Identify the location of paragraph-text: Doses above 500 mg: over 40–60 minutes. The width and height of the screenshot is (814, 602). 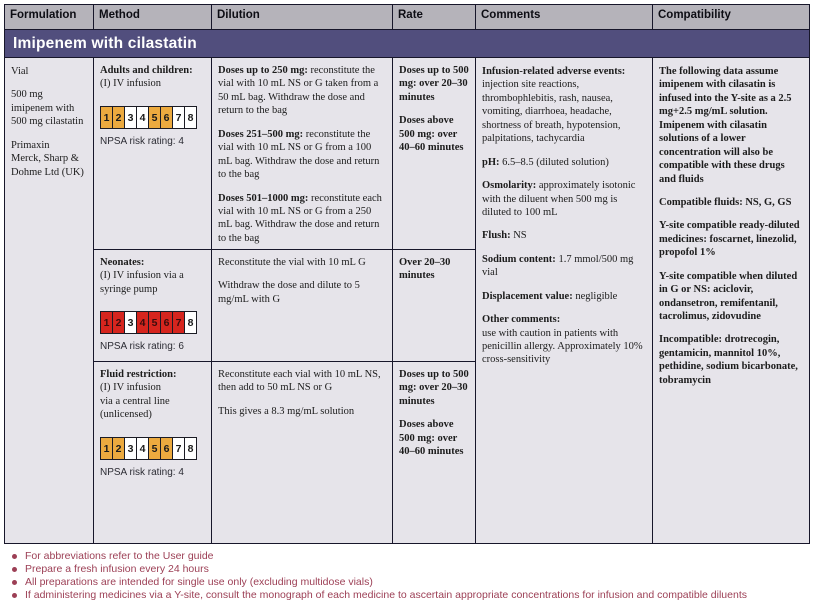
(431, 438).